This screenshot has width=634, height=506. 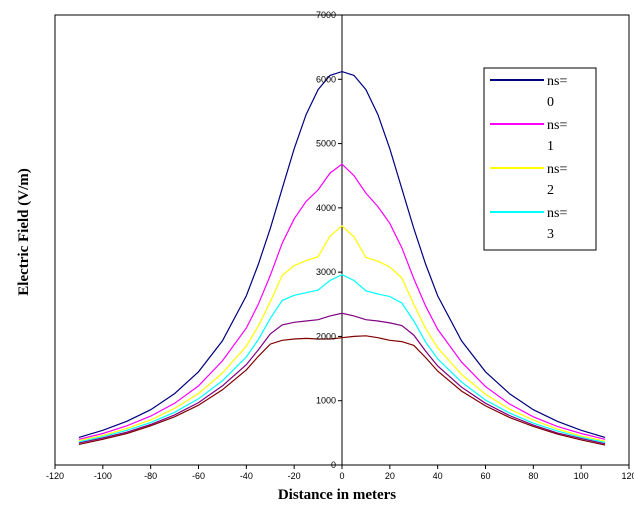 I want to click on x-tick-label: 20, so click(x=390, y=476).